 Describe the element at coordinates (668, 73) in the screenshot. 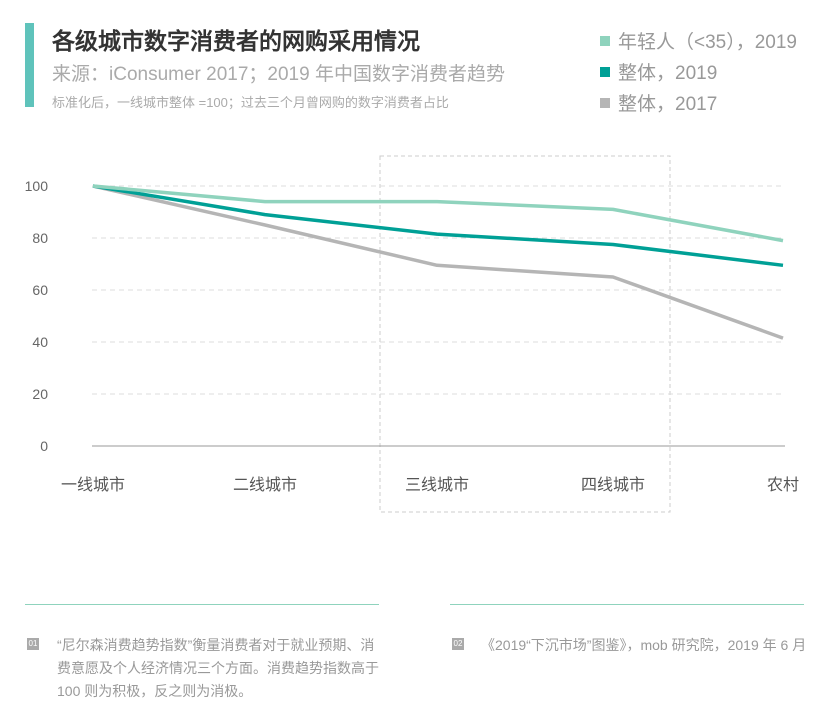

I see `legend-label: 整体，2019` at that location.